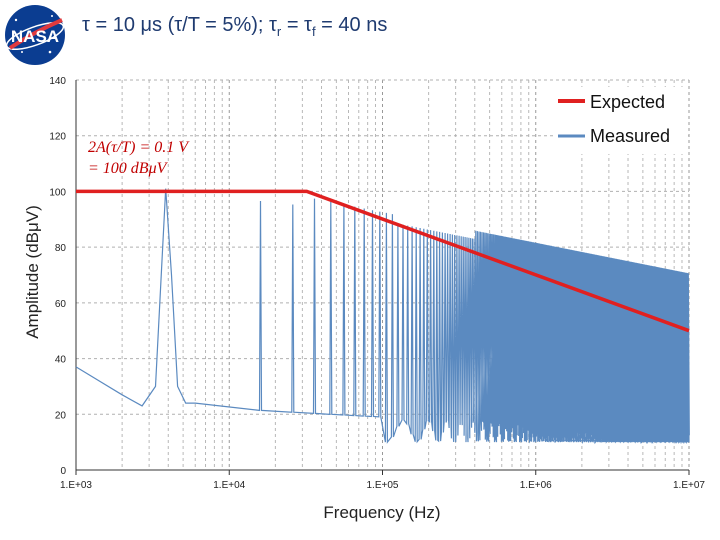 Image resolution: width=720 pixels, height=540 pixels. I want to click on y-axis-label: Amplitude (dBμV), so click(32, 272).